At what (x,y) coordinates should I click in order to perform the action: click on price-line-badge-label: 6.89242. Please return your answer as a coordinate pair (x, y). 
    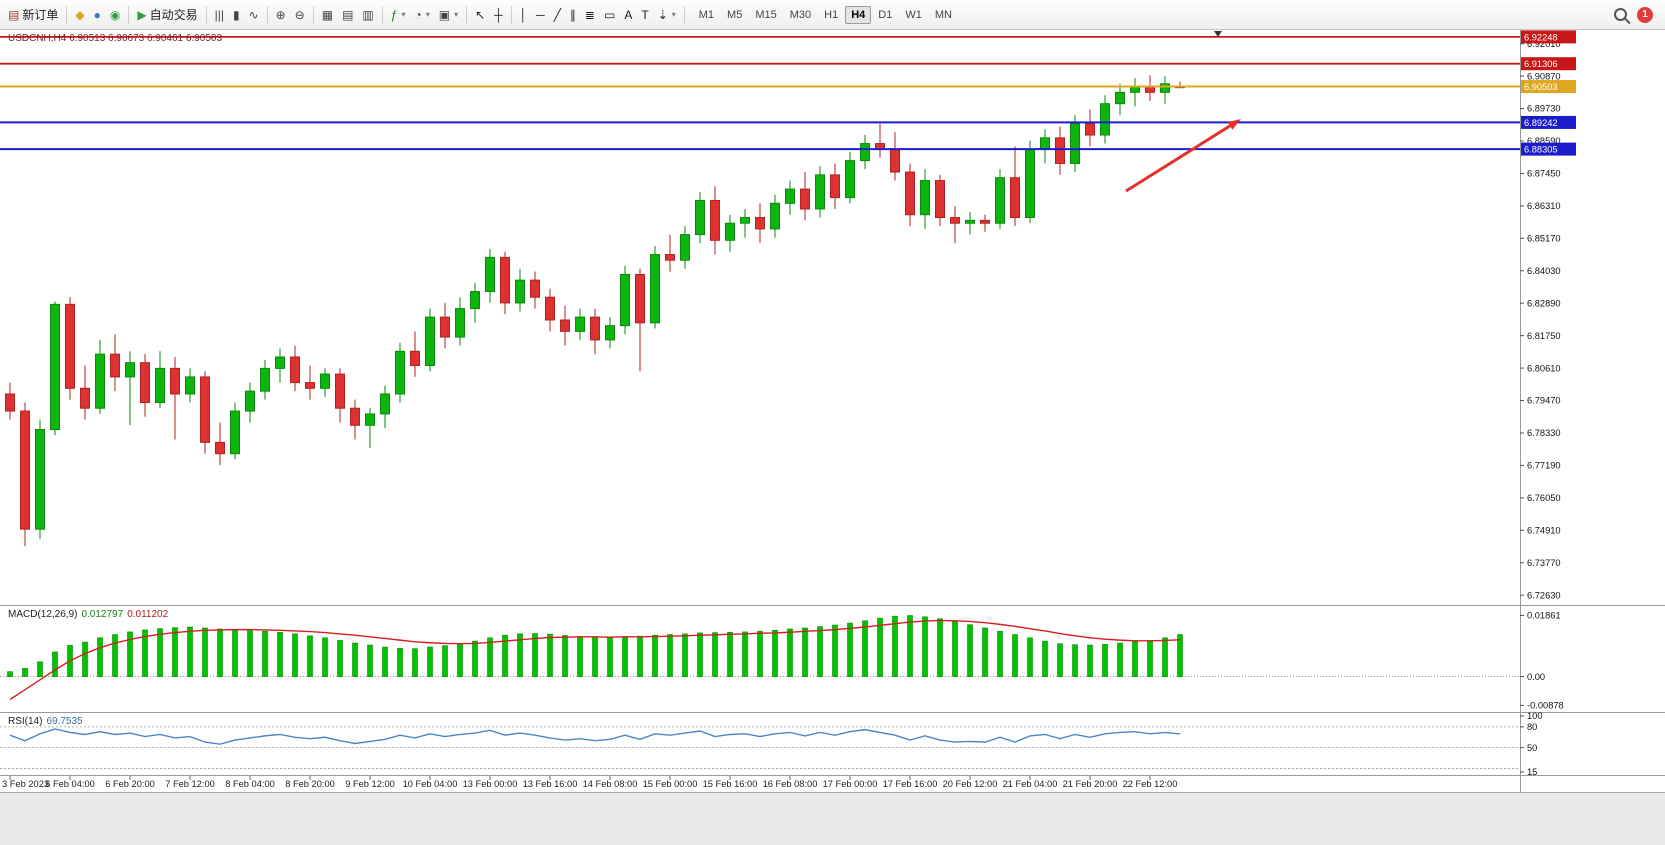
    Looking at the image, I should click on (1541, 123).